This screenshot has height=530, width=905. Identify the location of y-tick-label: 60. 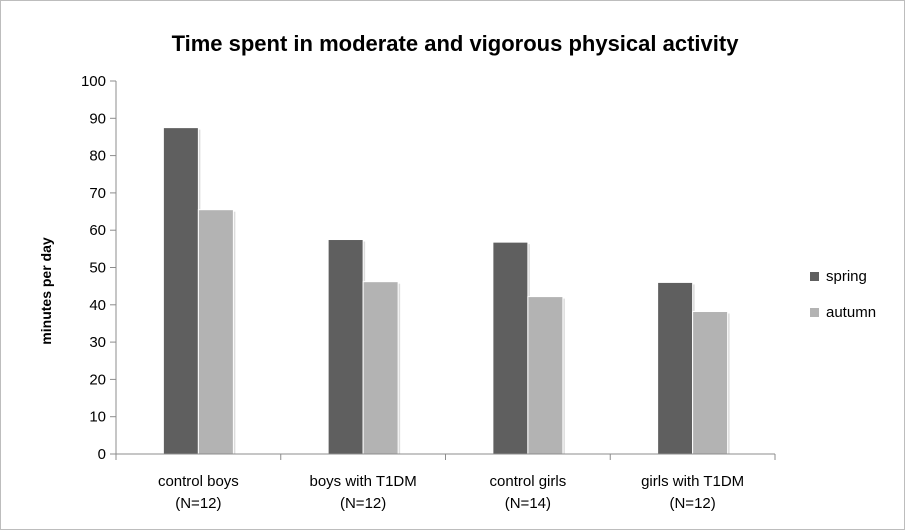
(97, 230).